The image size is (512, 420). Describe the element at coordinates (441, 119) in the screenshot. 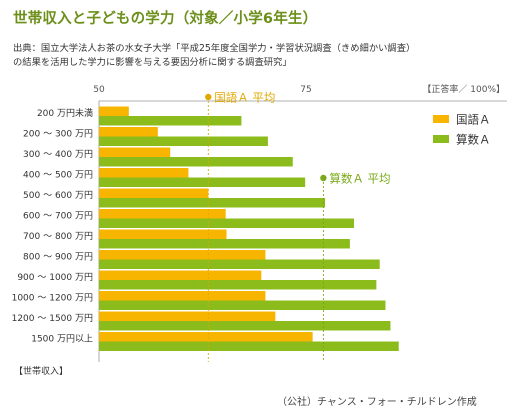

I see `legend-kokugo-swatch` at that location.